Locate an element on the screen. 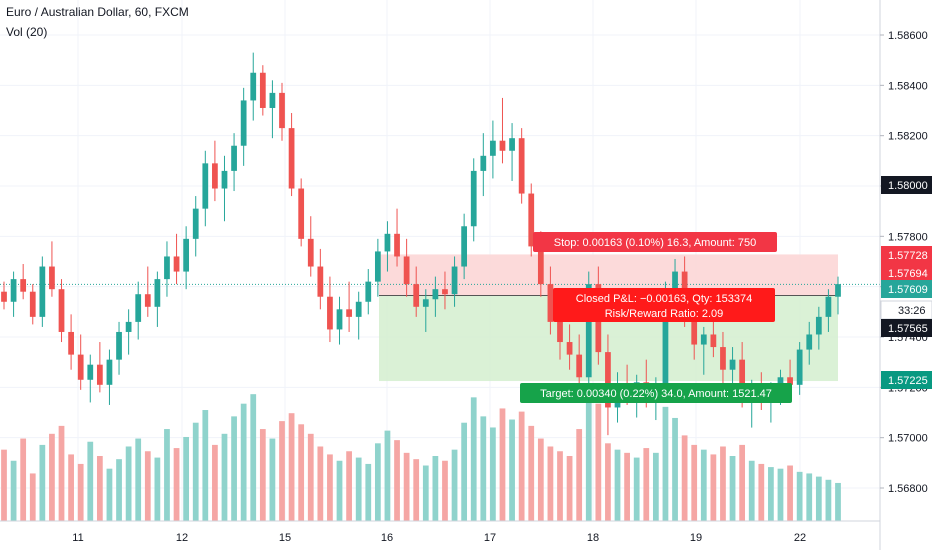 The height and width of the screenshot is (550, 932). volume-indicator-label: Vol (20) is located at coordinates (27, 32).